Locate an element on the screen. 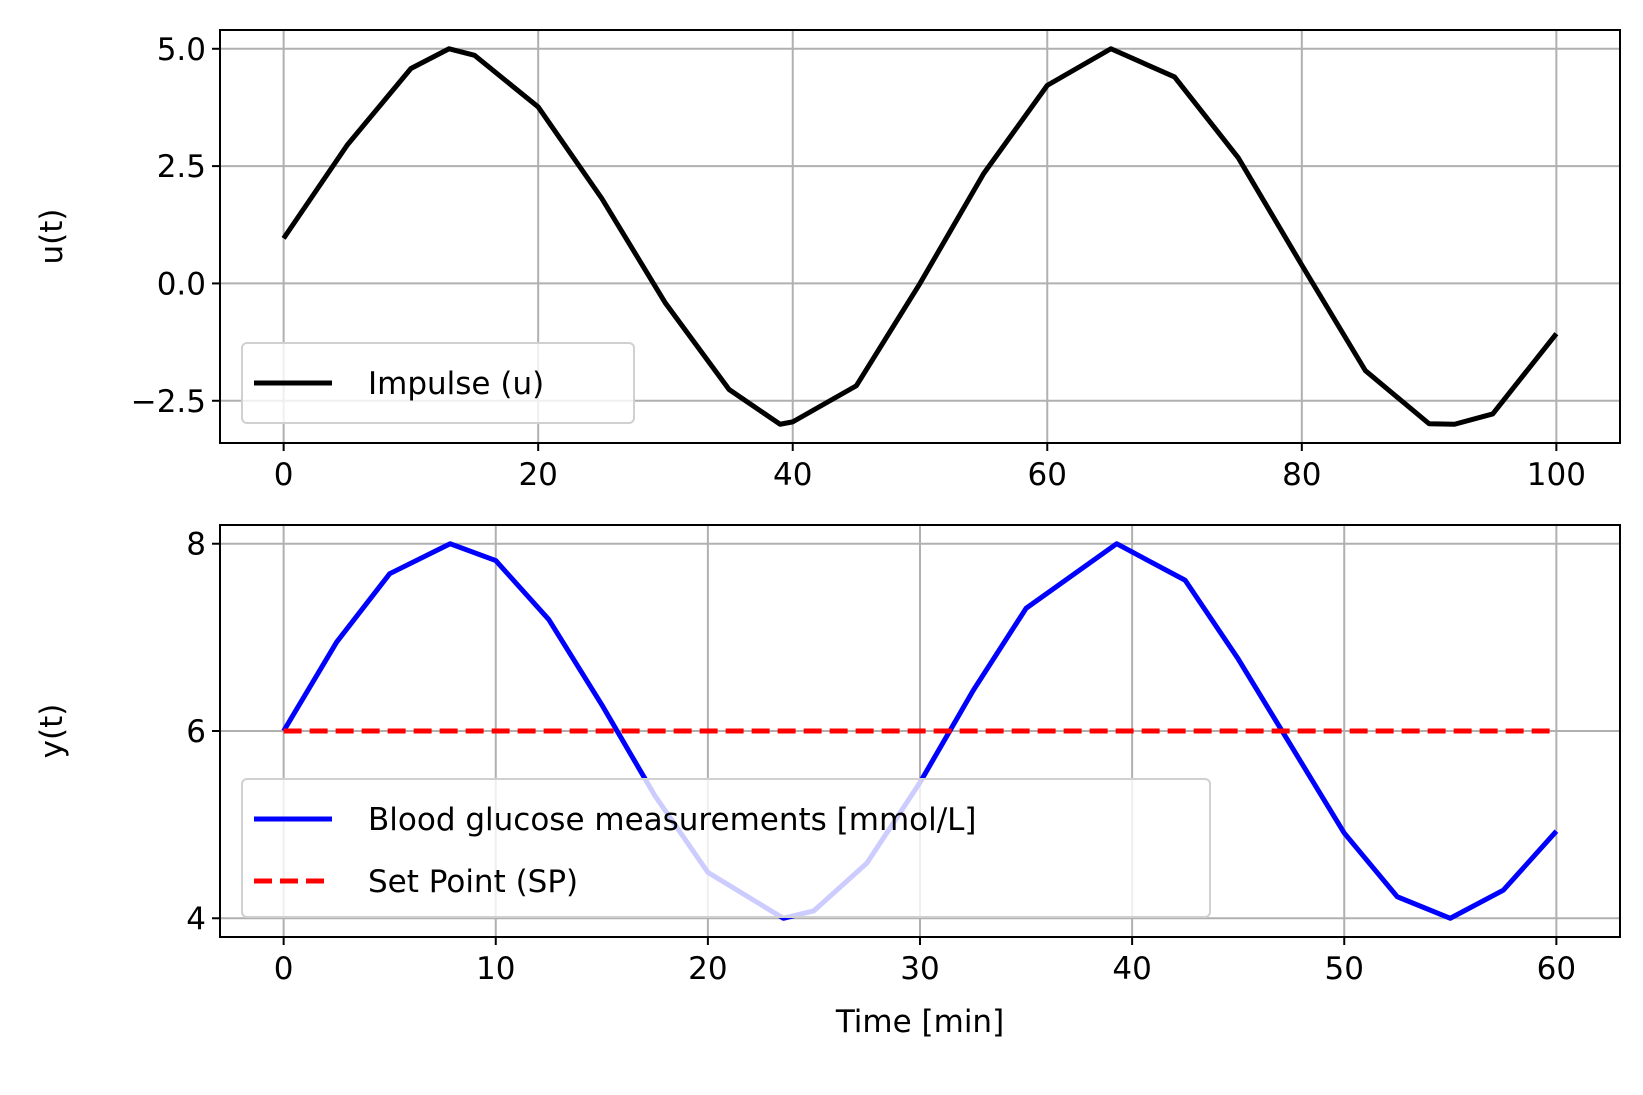 Image resolution: width=1643 pixels, height=1095 pixels. legend: Impulse (u) is located at coordinates (438, 383).